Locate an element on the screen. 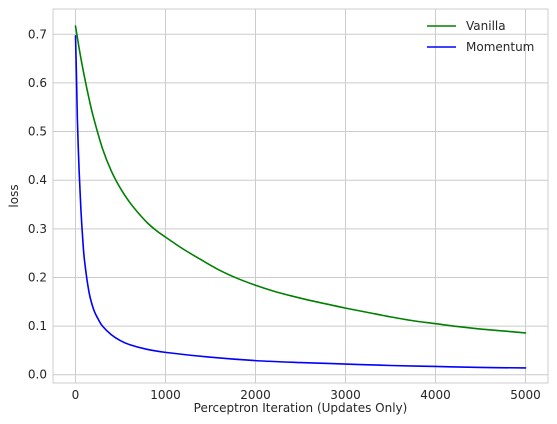  y-tick-label: 0.3 is located at coordinates (37, 229).